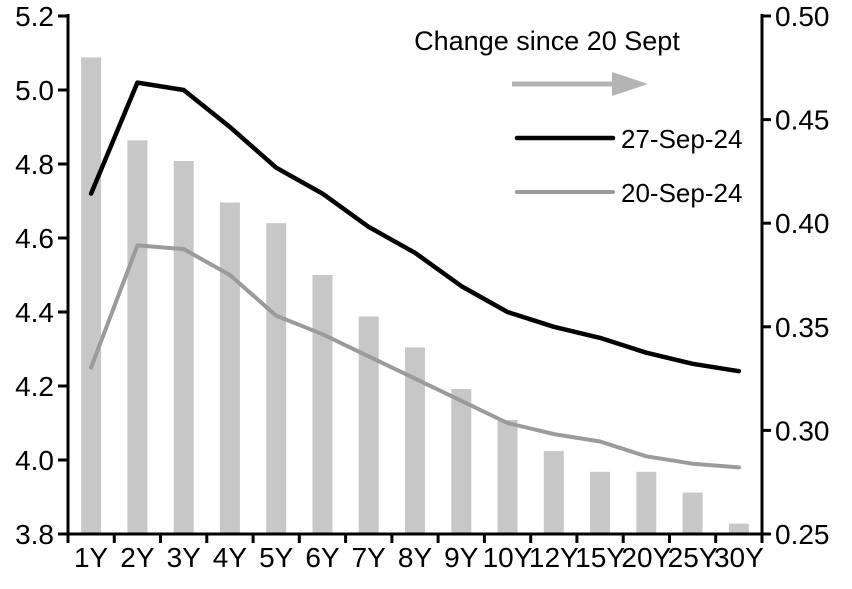  I want to click on bar-20Y, so click(646, 502).